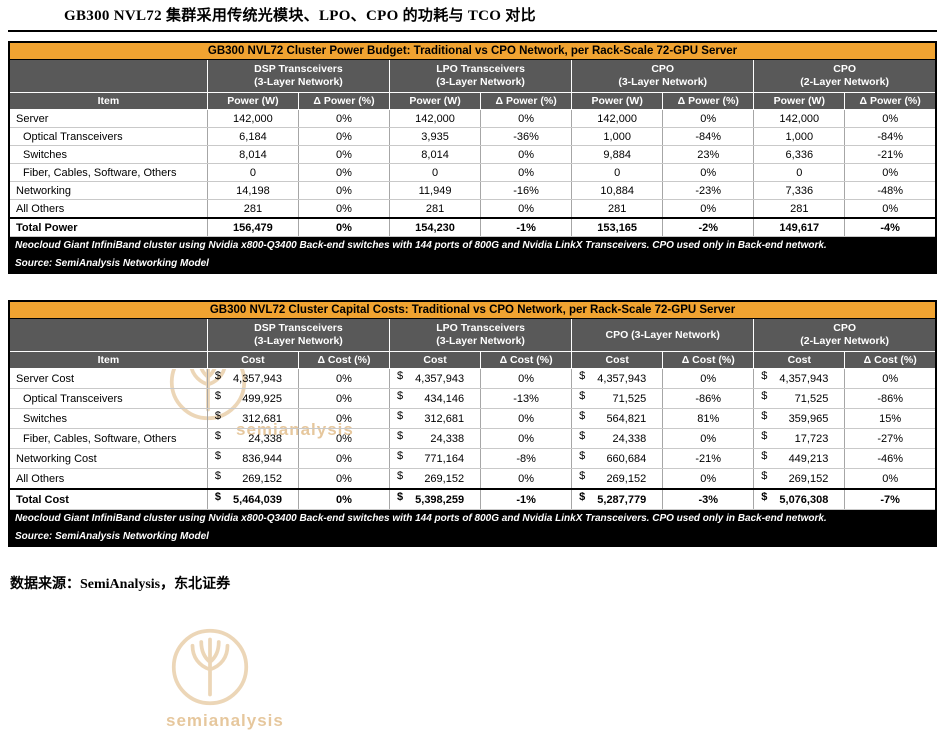 This screenshot has width=945, height=731. What do you see at coordinates (252, 458) in the screenshot?
I see `value-cell: $836,944` at bounding box center [252, 458].